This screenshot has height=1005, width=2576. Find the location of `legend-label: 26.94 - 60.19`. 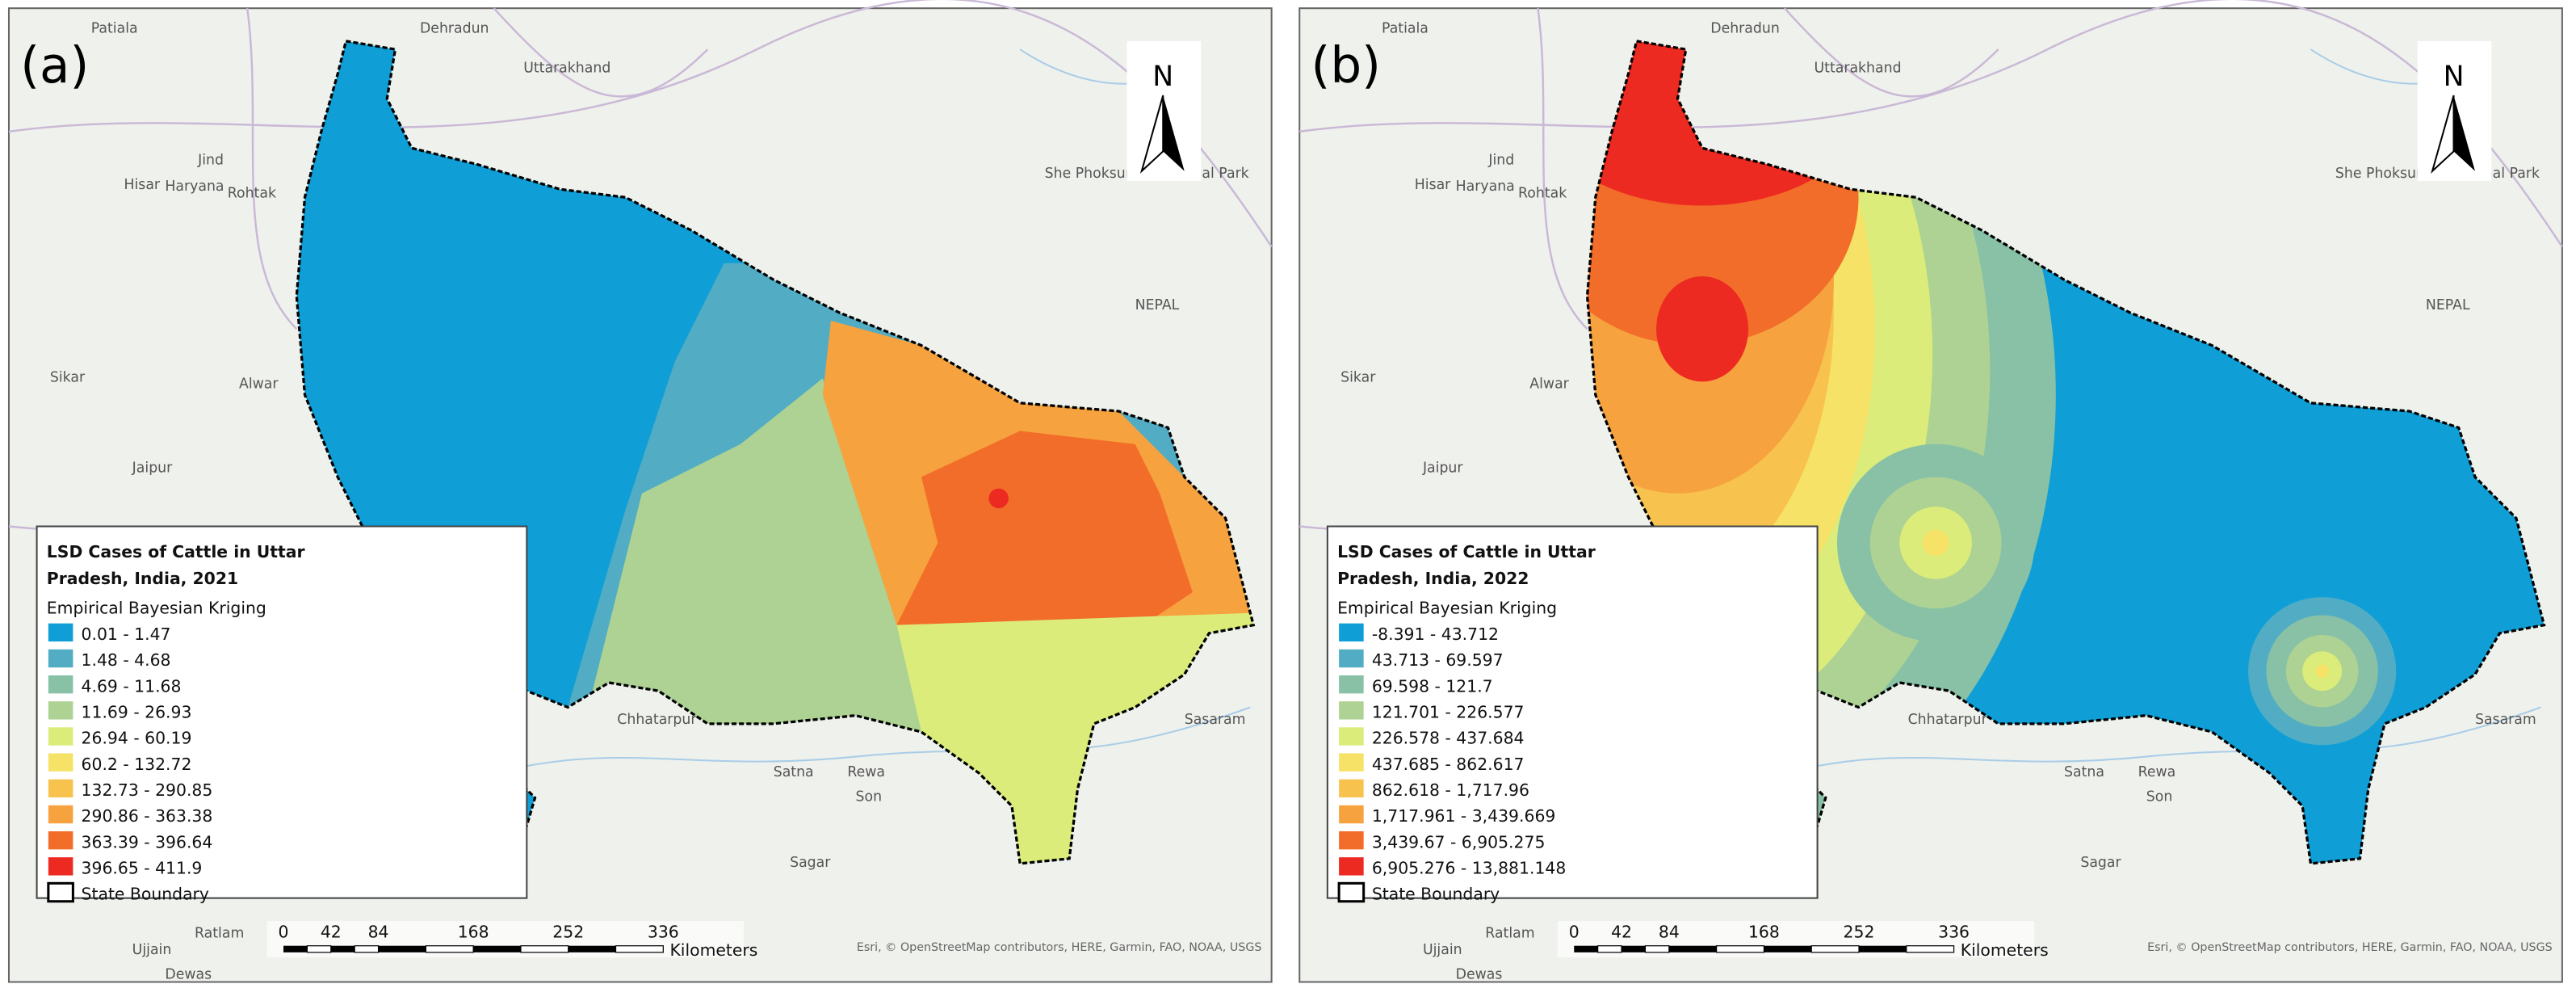

legend-label: 26.94 - 60.19 is located at coordinates (137, 738).